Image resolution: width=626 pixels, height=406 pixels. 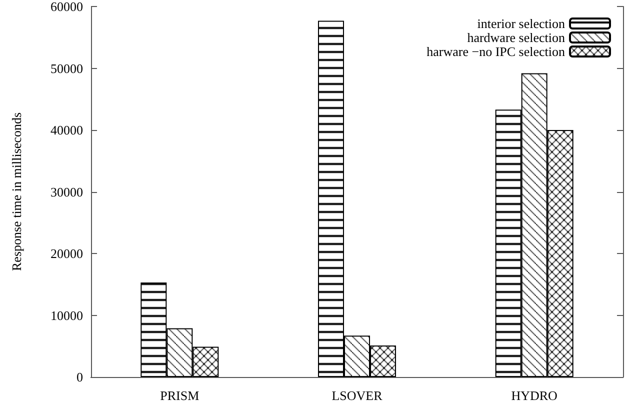 What do you see at coordinates (79, 377) in the screenshot?
I see `y-tick-label: 0` at bounding box center [79, 377].